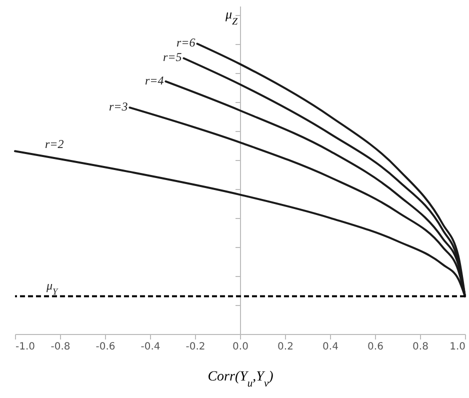 The width and height of the screenshot is (469, 398). I want to click on x-tick-label: -0.8, so click(60, 347).